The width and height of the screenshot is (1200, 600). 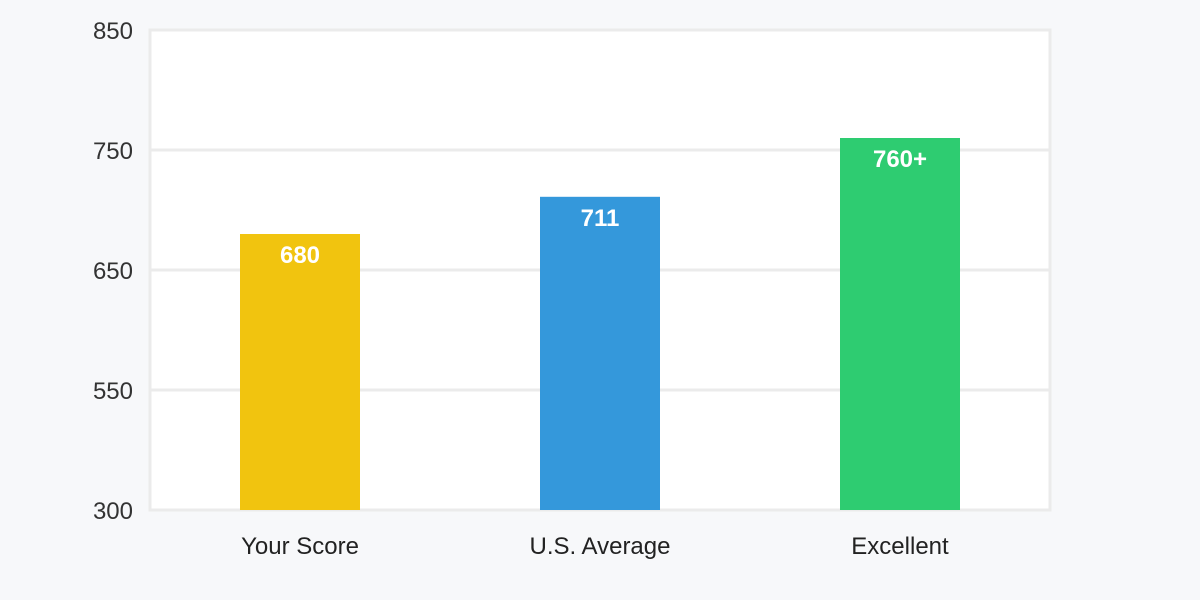 I want to click on y-tick-label: 750, so click(x=113, y=151).